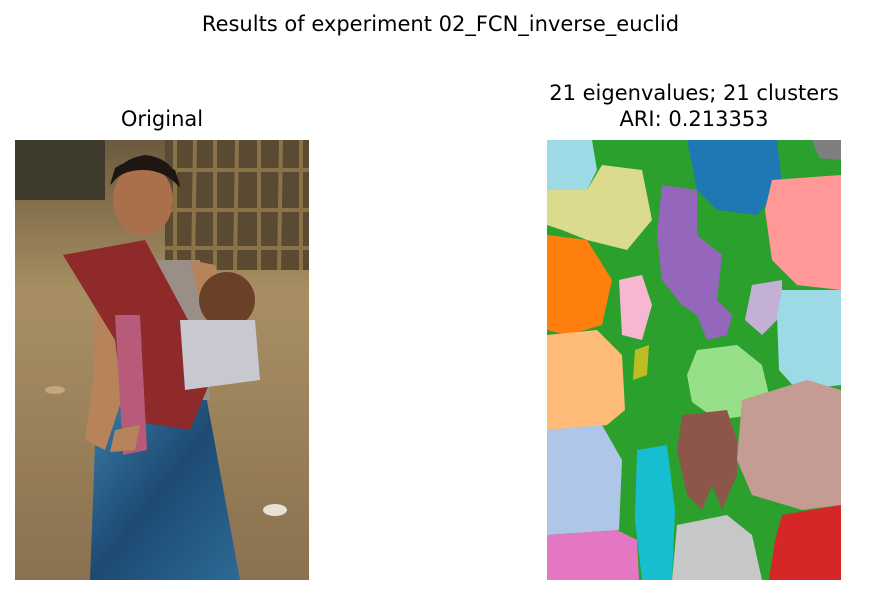 This screenshot has width=881, height=595. I want to click on bamboo-fence, so click(237, 205).